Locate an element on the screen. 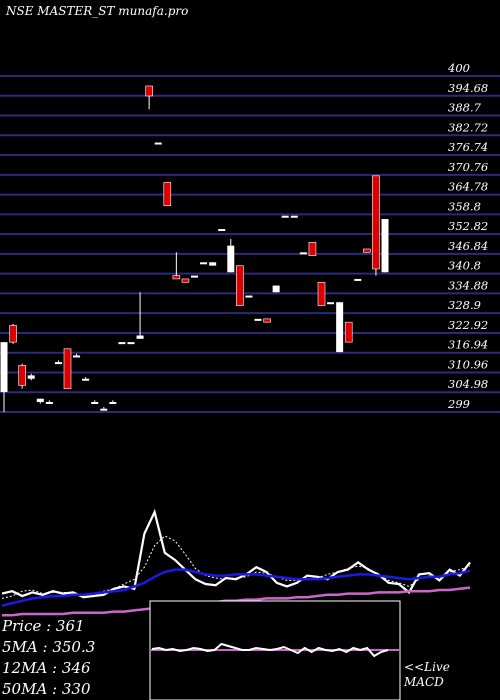 The width and height of the screenshot is (500, 700). price-tick-label: 388.7 is located at coordinates (465, 108).